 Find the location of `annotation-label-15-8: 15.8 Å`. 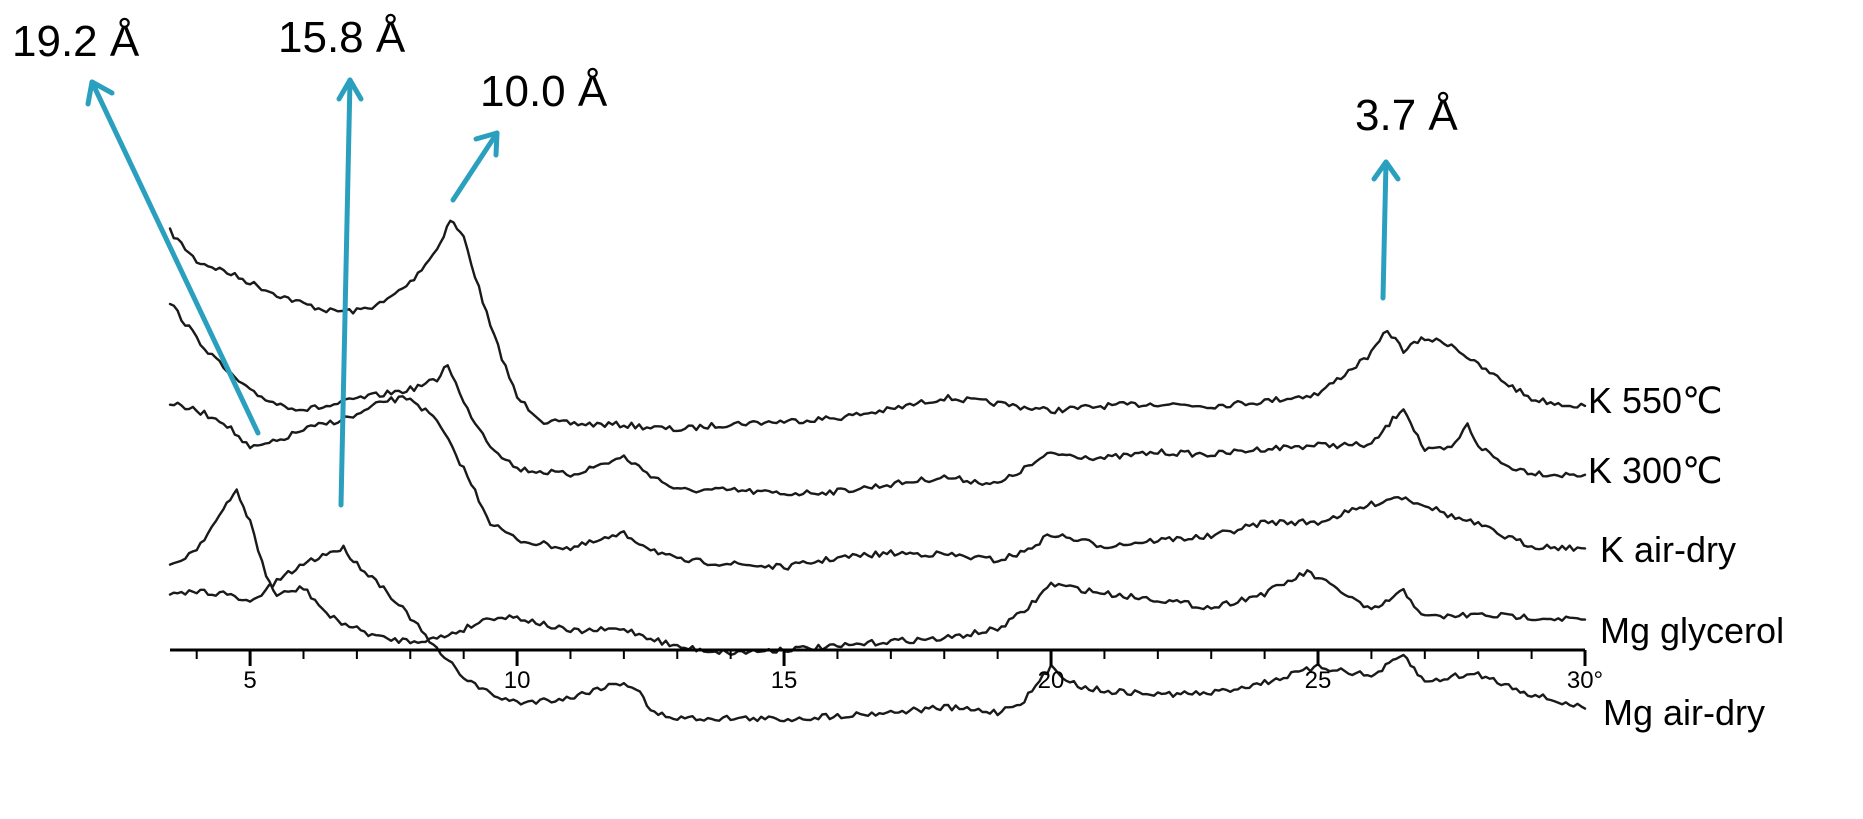

annotation-label-15-8: 15.8 Å is located at coordinates (342, 37).